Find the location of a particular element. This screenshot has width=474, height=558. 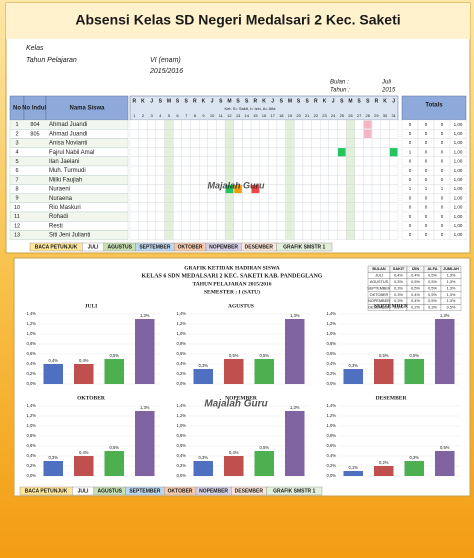

sheet-tab-label: JULI is located at coordinates (83, 491).